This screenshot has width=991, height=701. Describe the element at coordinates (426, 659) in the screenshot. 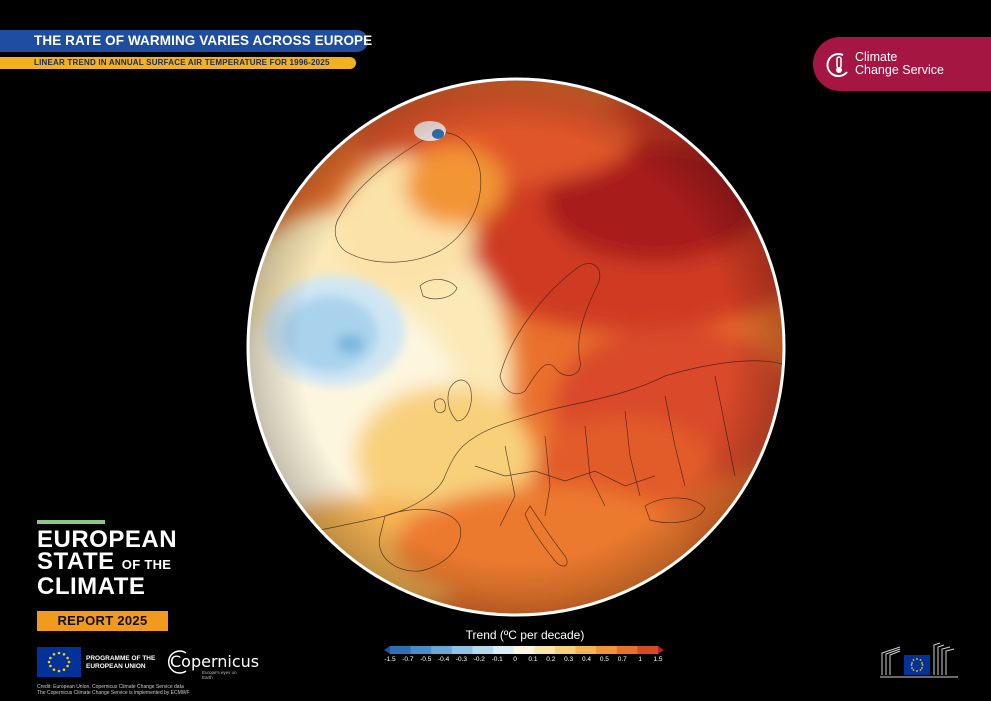

I see `legend-tick-label: -0.5` at that location.